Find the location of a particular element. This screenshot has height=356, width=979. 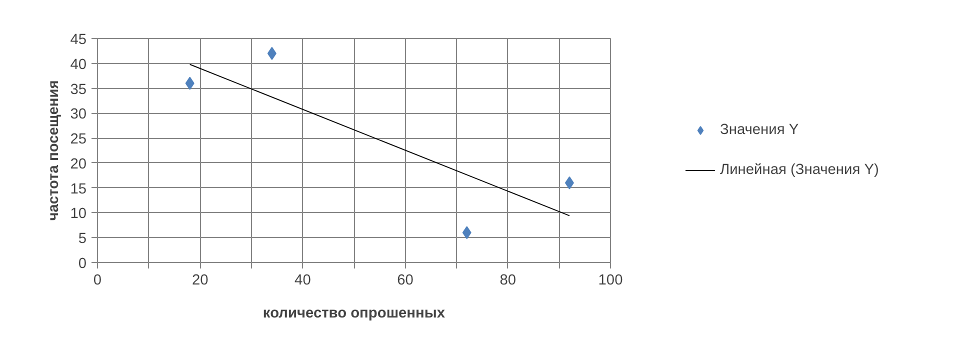

x-tick-label: 60 is located at coordinates (405, 280).